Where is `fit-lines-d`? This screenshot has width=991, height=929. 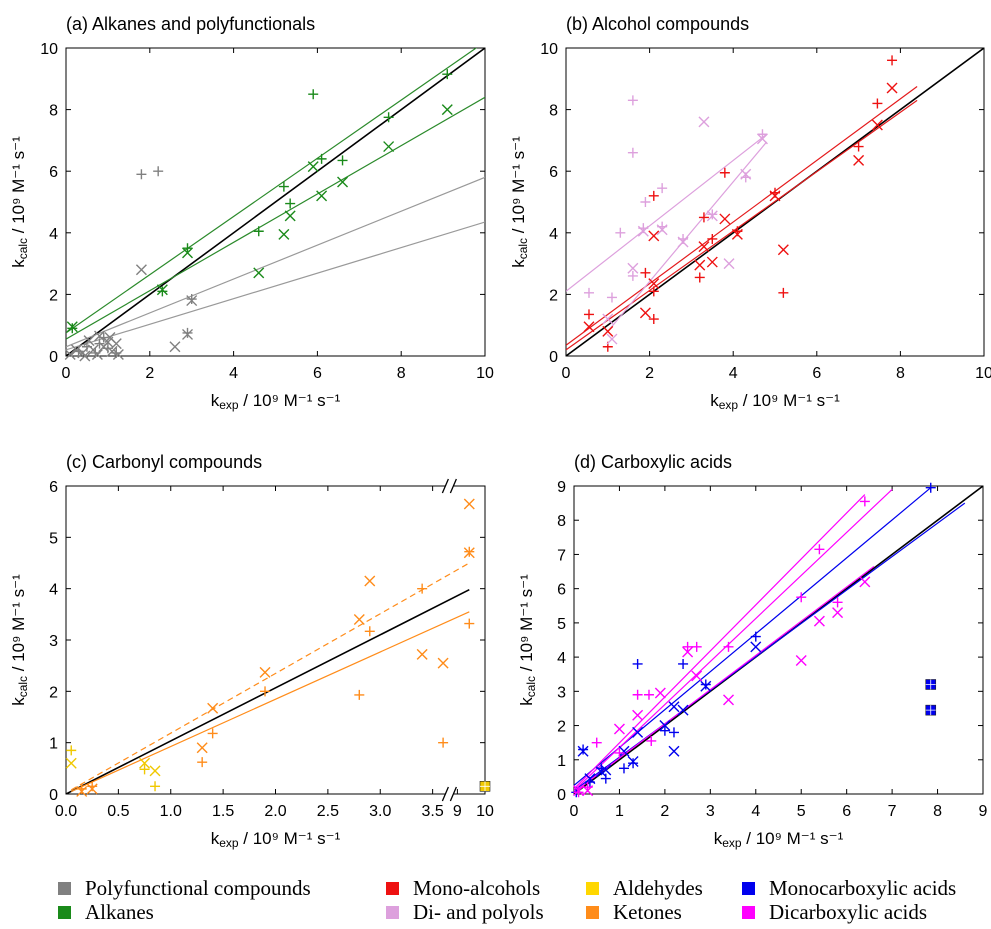
fit-lines-d is located at coordinates (778, 640).